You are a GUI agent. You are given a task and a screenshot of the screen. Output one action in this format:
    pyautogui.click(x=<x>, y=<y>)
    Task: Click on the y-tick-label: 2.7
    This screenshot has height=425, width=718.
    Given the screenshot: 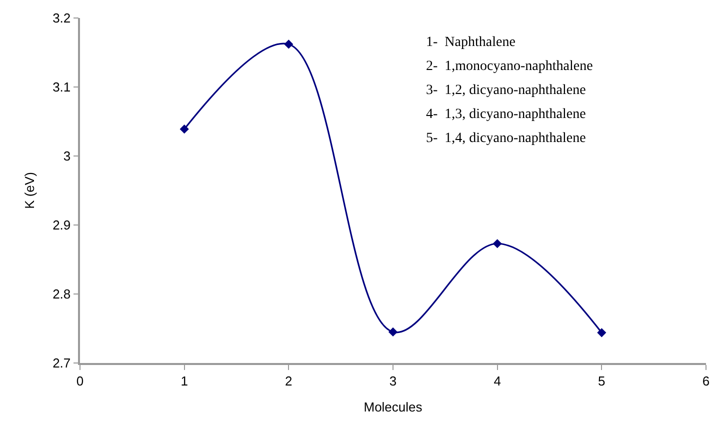 What is the action you would take?
    pyautogui.click(x=61, y=363)
    